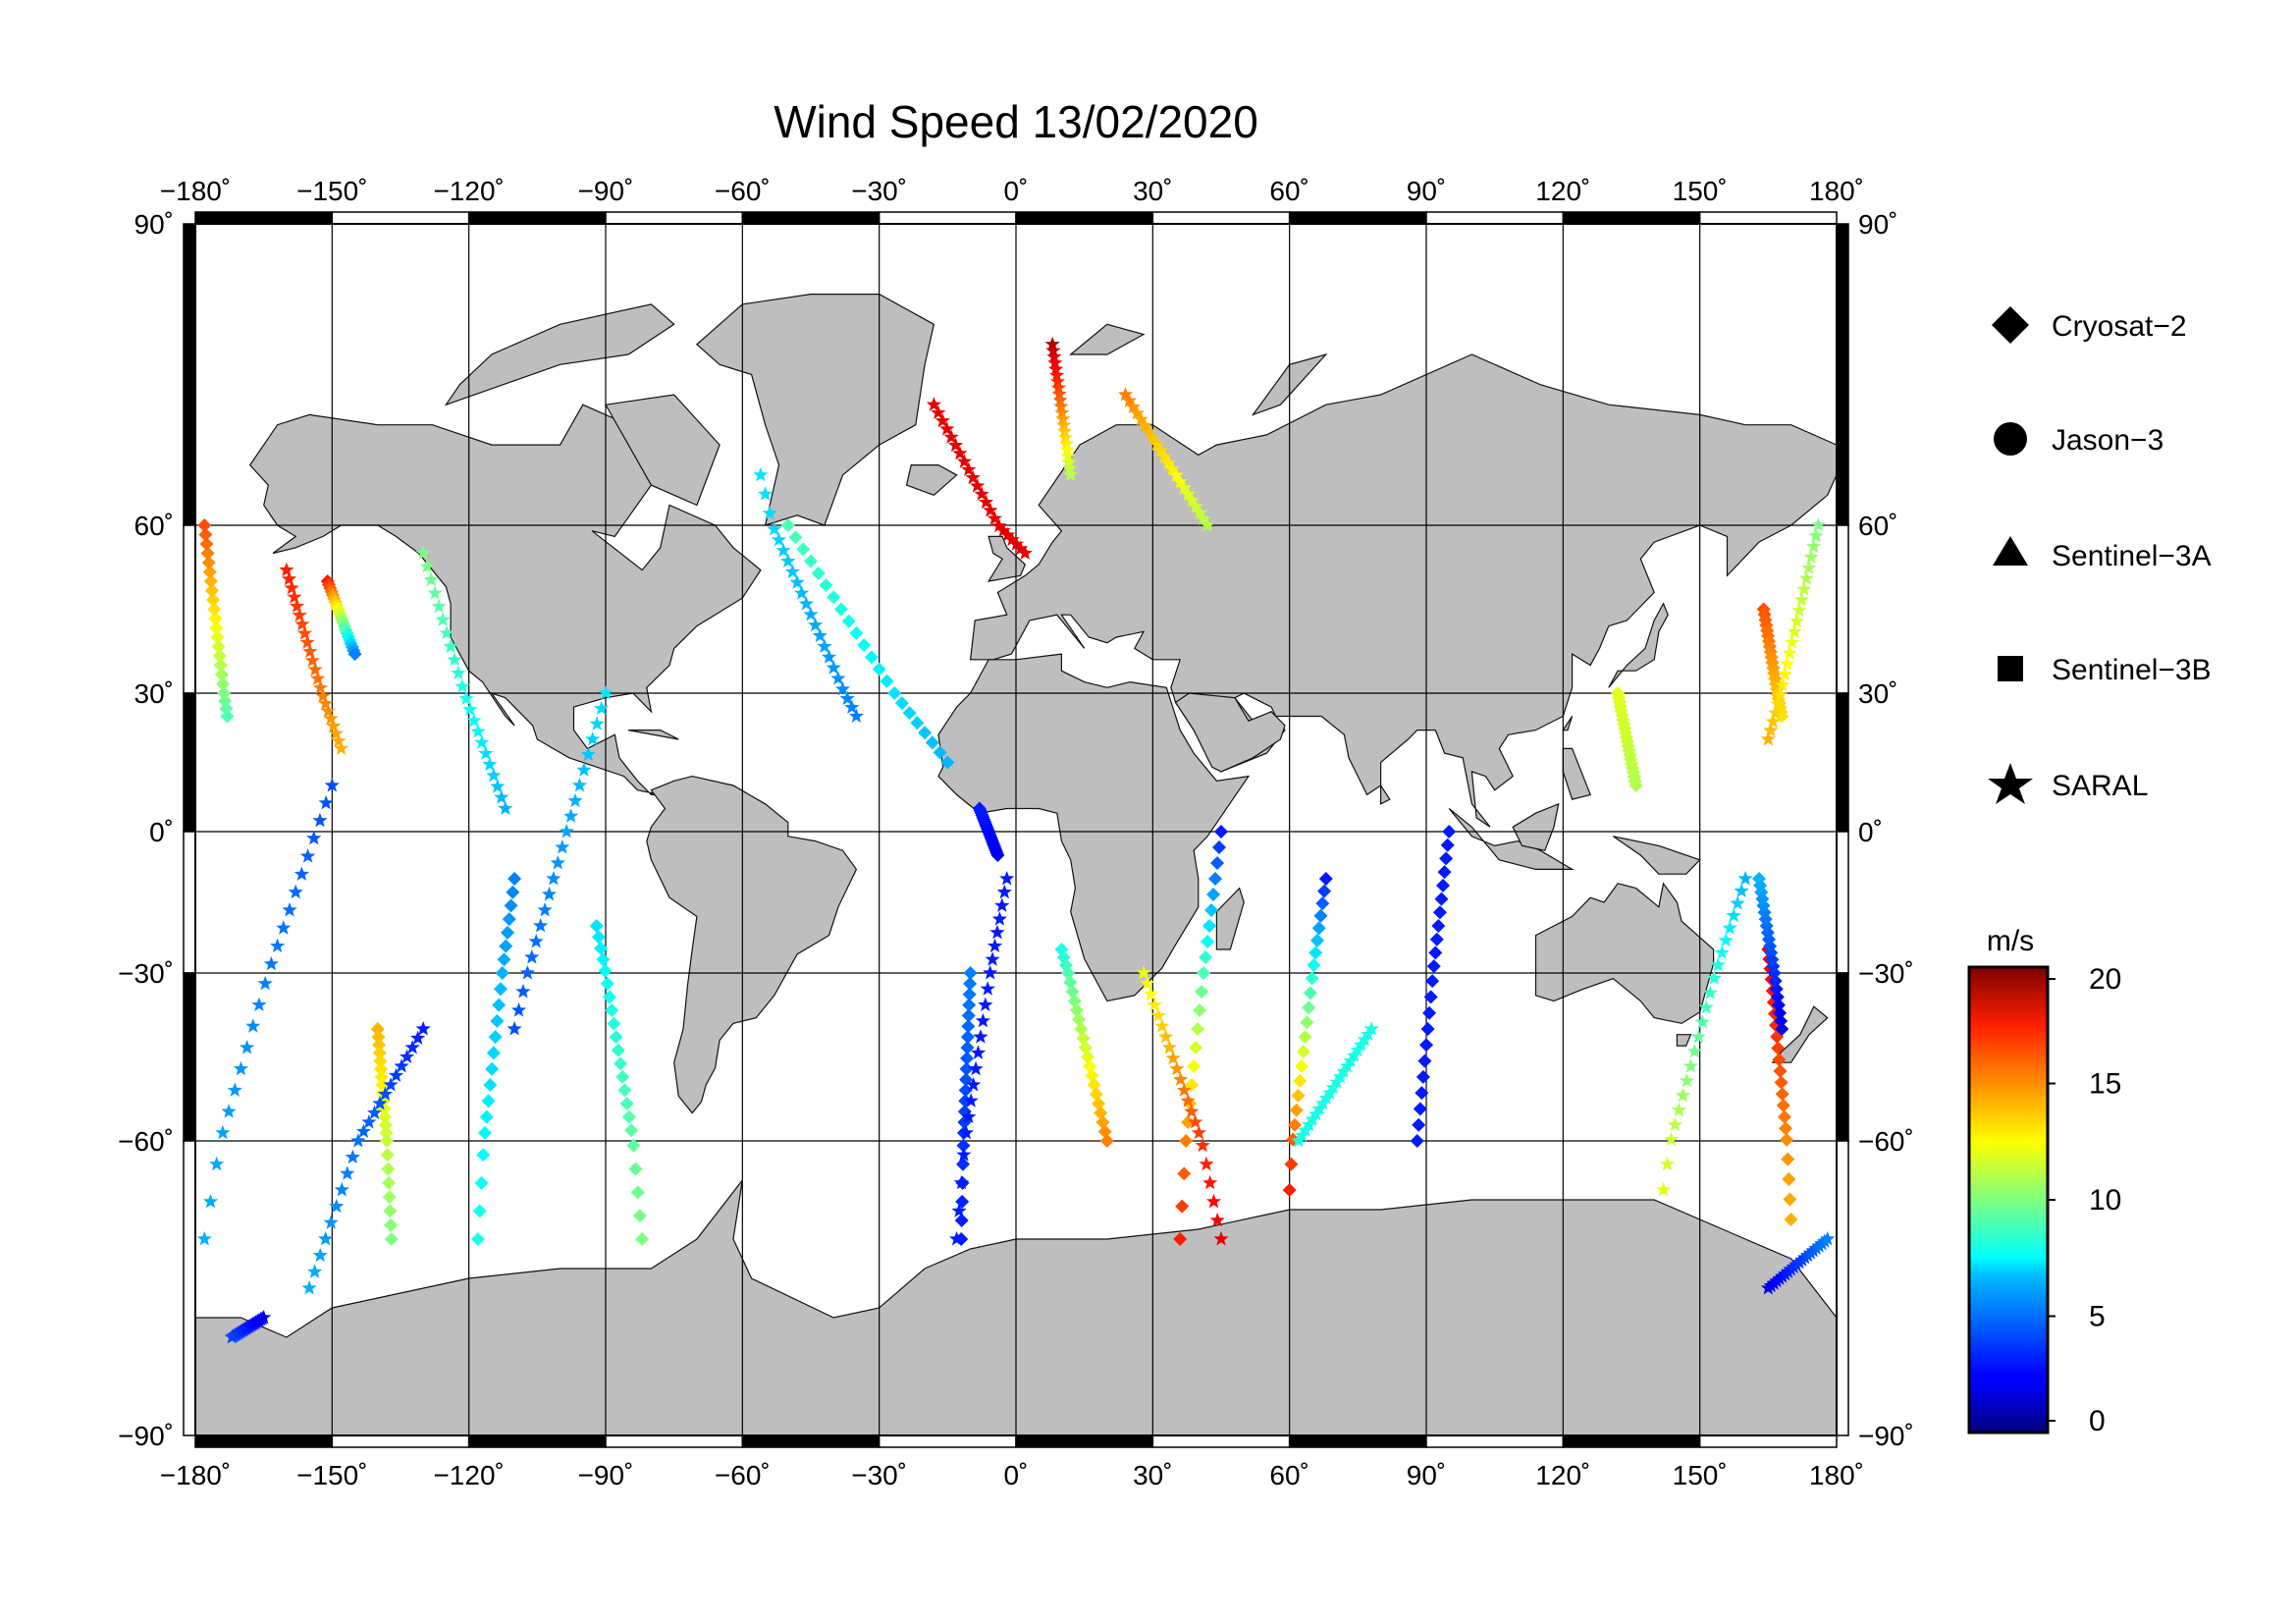 The width and height of the screenshot is (2296, 1623). What do you see at coordinates (1837, 1475) in the screenshot?
I see `lon-tick-label-bottom: 180˚` at bounding box center [1837, 1475].